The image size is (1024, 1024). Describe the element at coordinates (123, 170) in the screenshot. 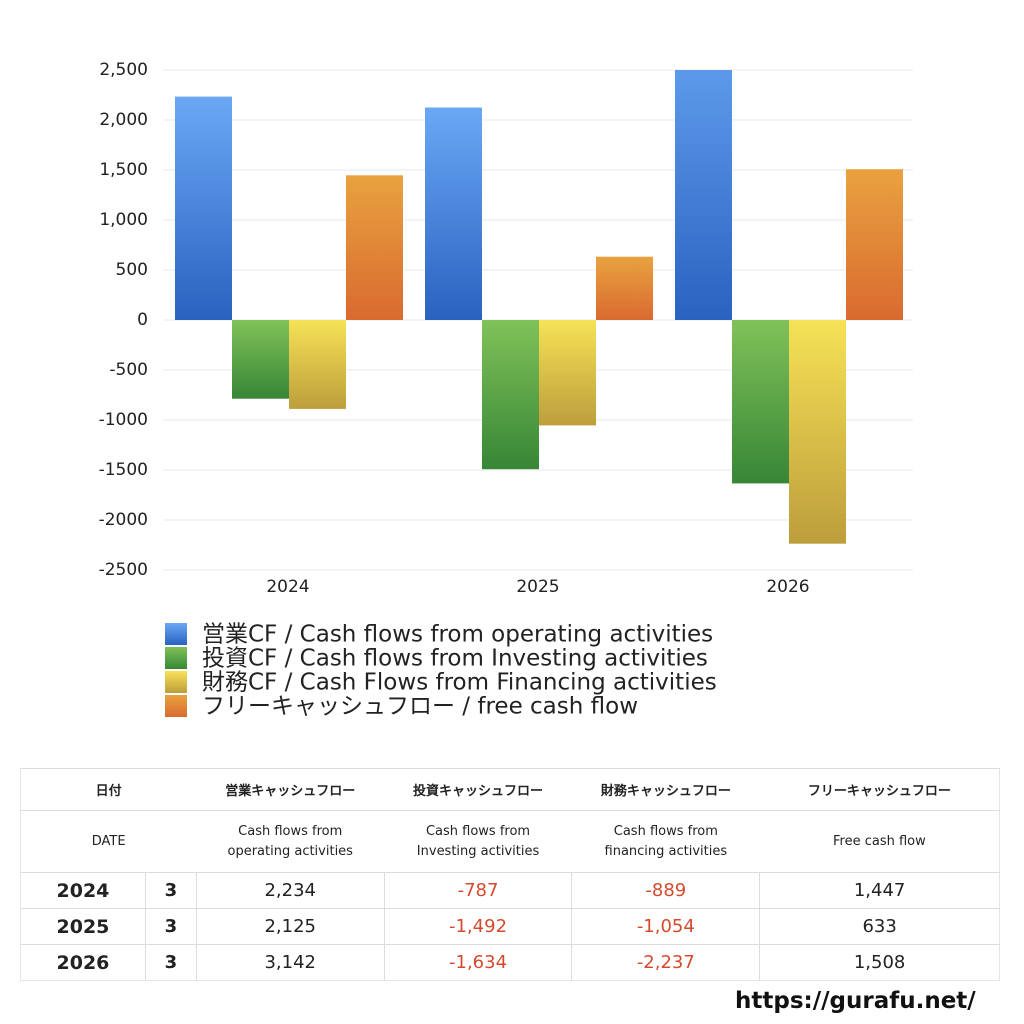

I see `y-tick-label: 1,500` at that location.